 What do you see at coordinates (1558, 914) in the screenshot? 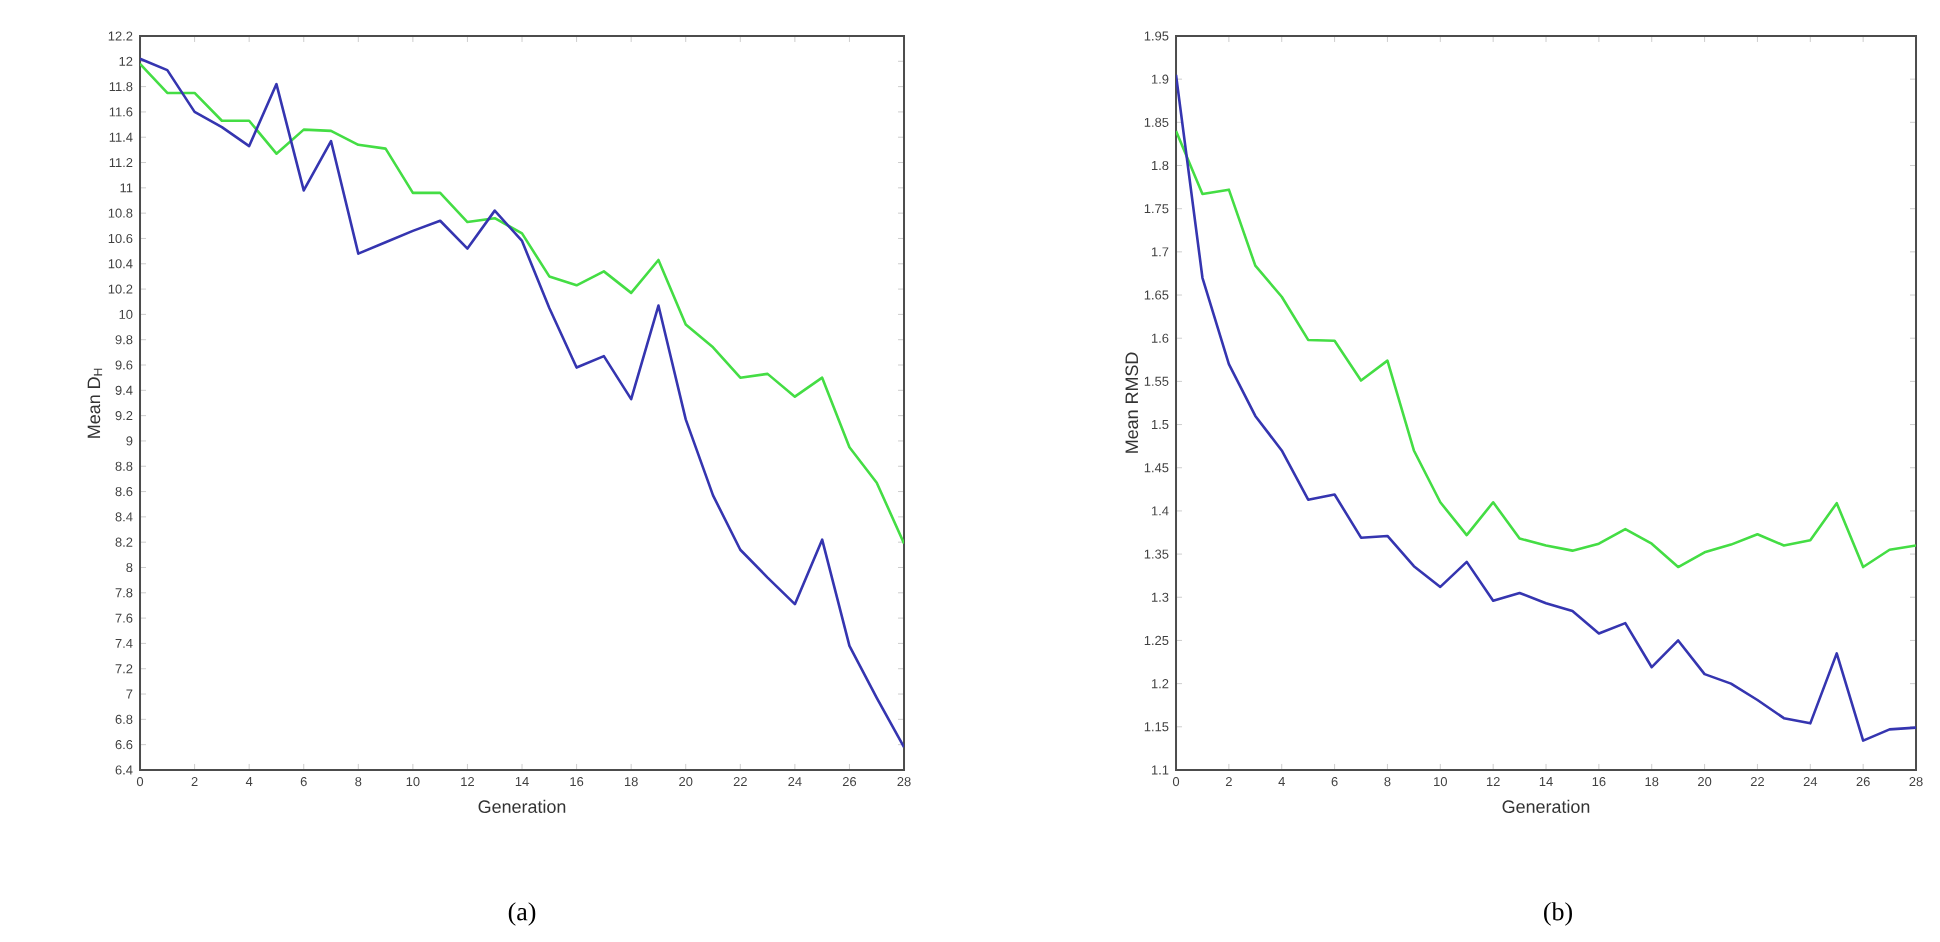
I see `text: (b)` at bounding box center [1558, 914].